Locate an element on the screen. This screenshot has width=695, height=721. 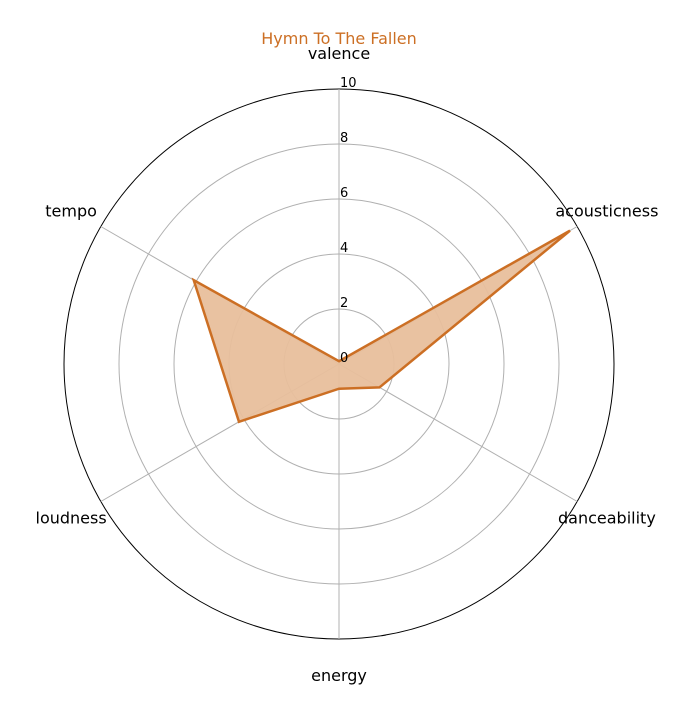
radar-tick-label: 0 is located at coordinates (344, 358).